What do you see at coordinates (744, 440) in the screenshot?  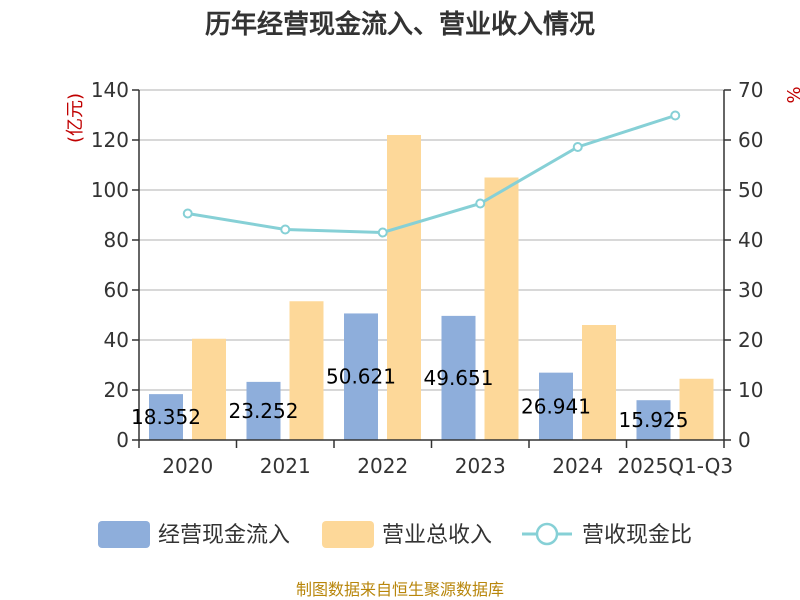 I see `right-tick-label: 0` at bounding box center [744, 440].